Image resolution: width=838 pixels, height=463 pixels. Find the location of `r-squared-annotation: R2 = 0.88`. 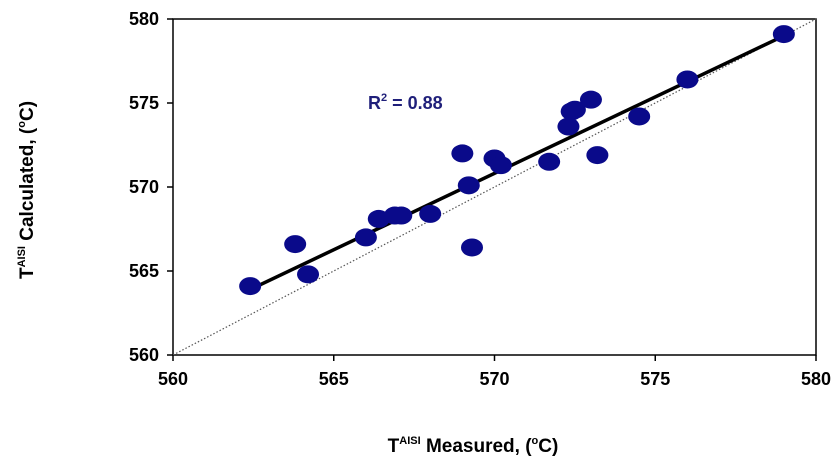

r-squared-annotation: R2 = 0.88 is located at coordinates (405, 102).